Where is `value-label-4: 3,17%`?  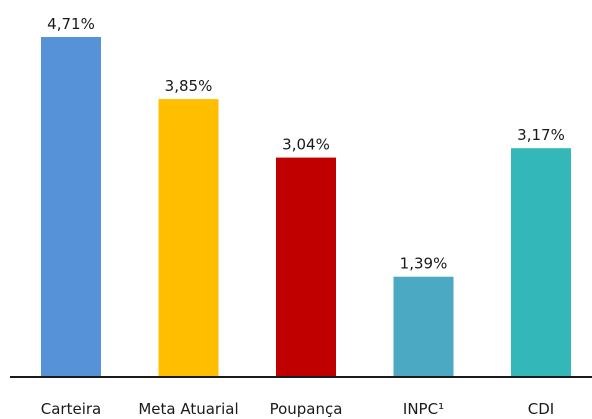 value-label-4: 3,17% is located at coordinates (541, 135).